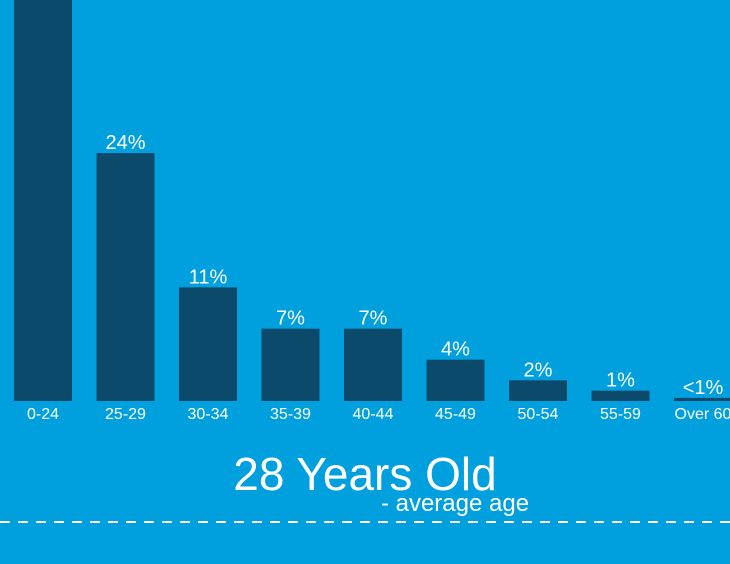 Image resolution: width=730 pixels, height=564 pixels. Describe the element at coordinates (620, 381) in the screenshot. I see `value-label: 1%` at that location.